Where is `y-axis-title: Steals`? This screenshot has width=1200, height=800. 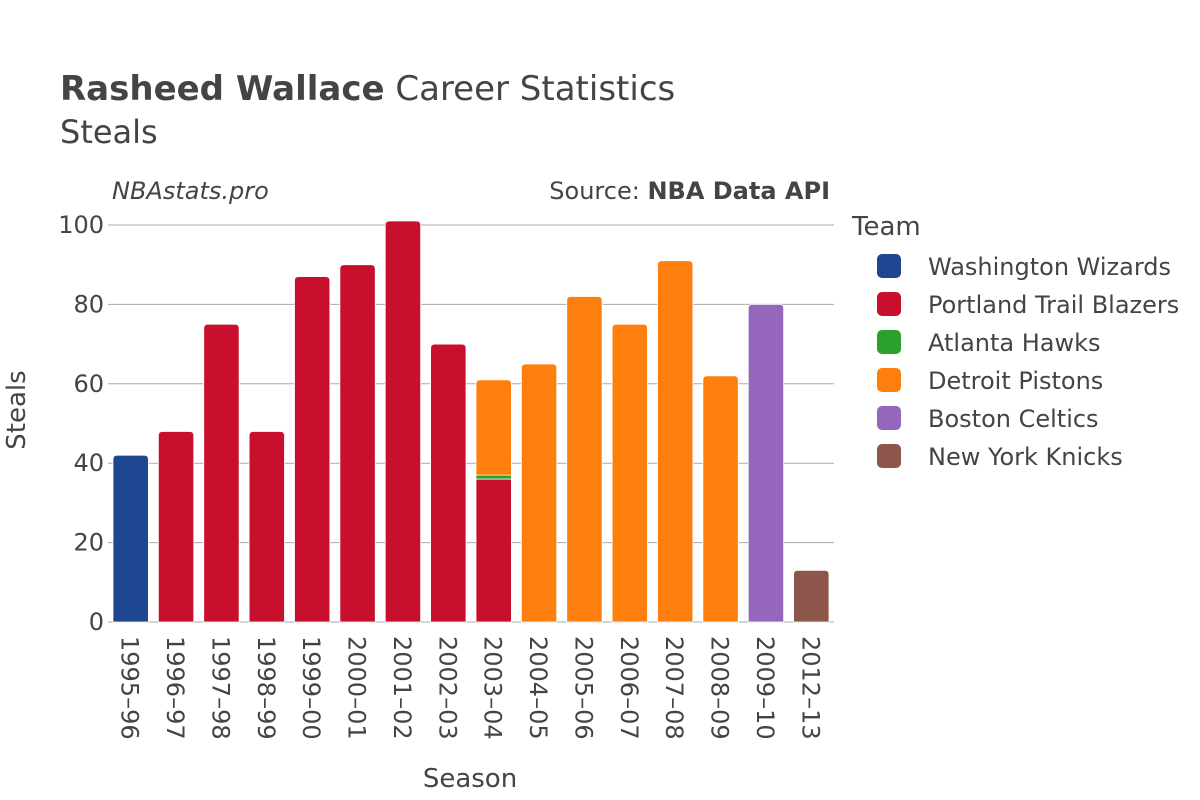 y-axis-title: Steals is located at coordinates (17, 409).